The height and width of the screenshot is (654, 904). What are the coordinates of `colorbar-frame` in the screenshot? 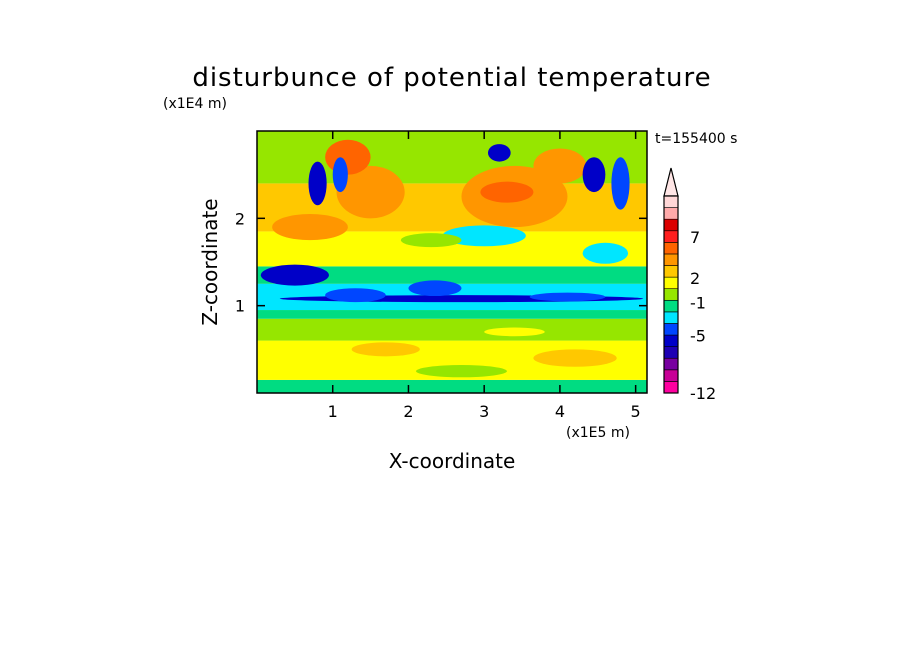 It's located at (671, 294).